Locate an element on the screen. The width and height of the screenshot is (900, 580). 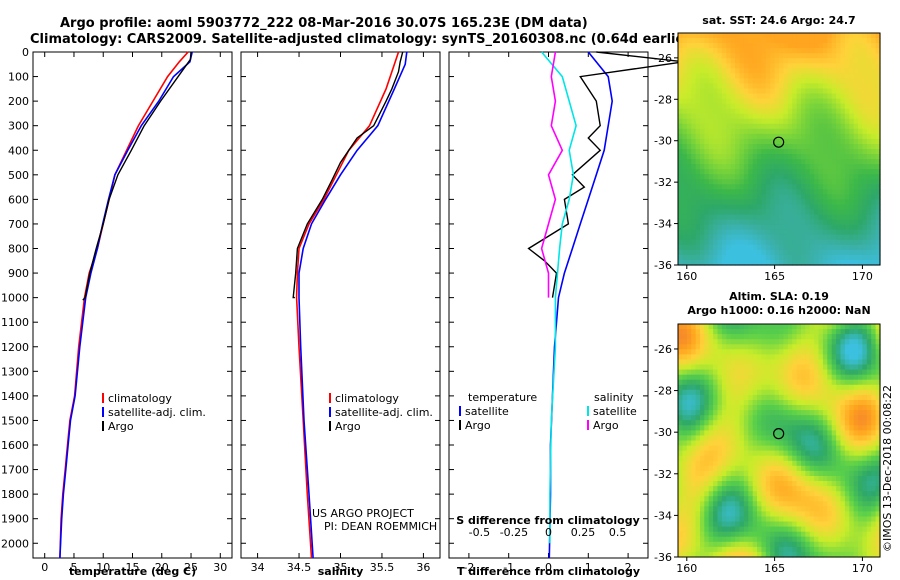
temperature-series-argo is located at coordinates (137, 176).